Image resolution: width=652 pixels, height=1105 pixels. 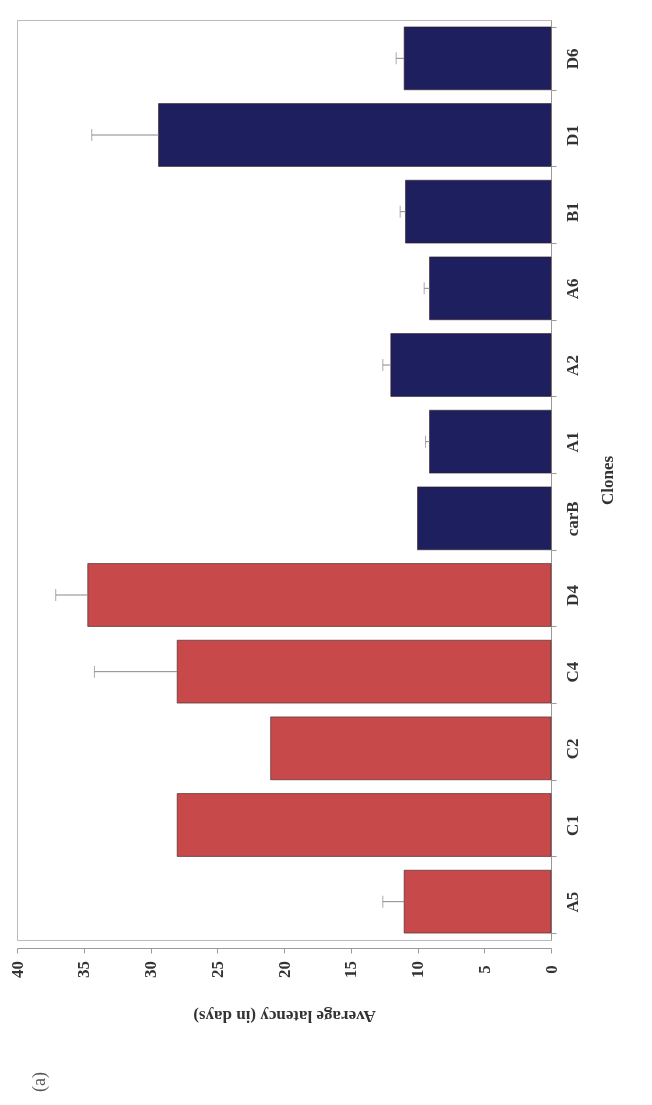 I want to click on y-tick-label: A1, so click(x=572, y=442).